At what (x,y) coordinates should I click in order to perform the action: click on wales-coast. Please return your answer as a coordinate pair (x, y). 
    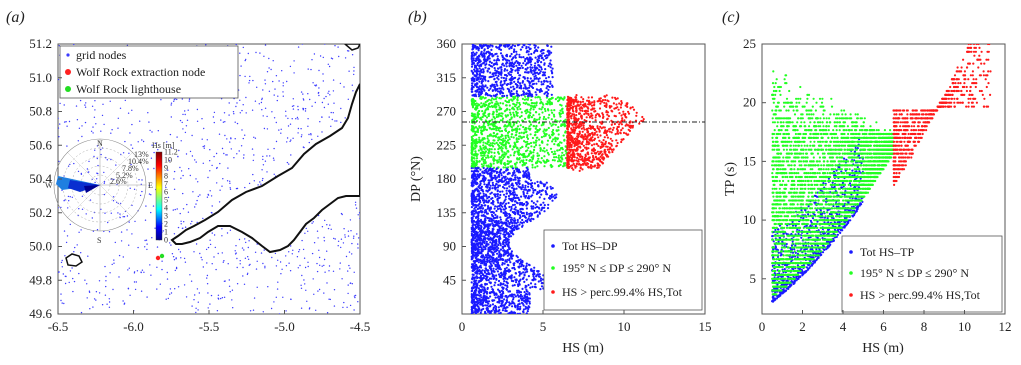
    Looking at the image, I should click on (351, 47).